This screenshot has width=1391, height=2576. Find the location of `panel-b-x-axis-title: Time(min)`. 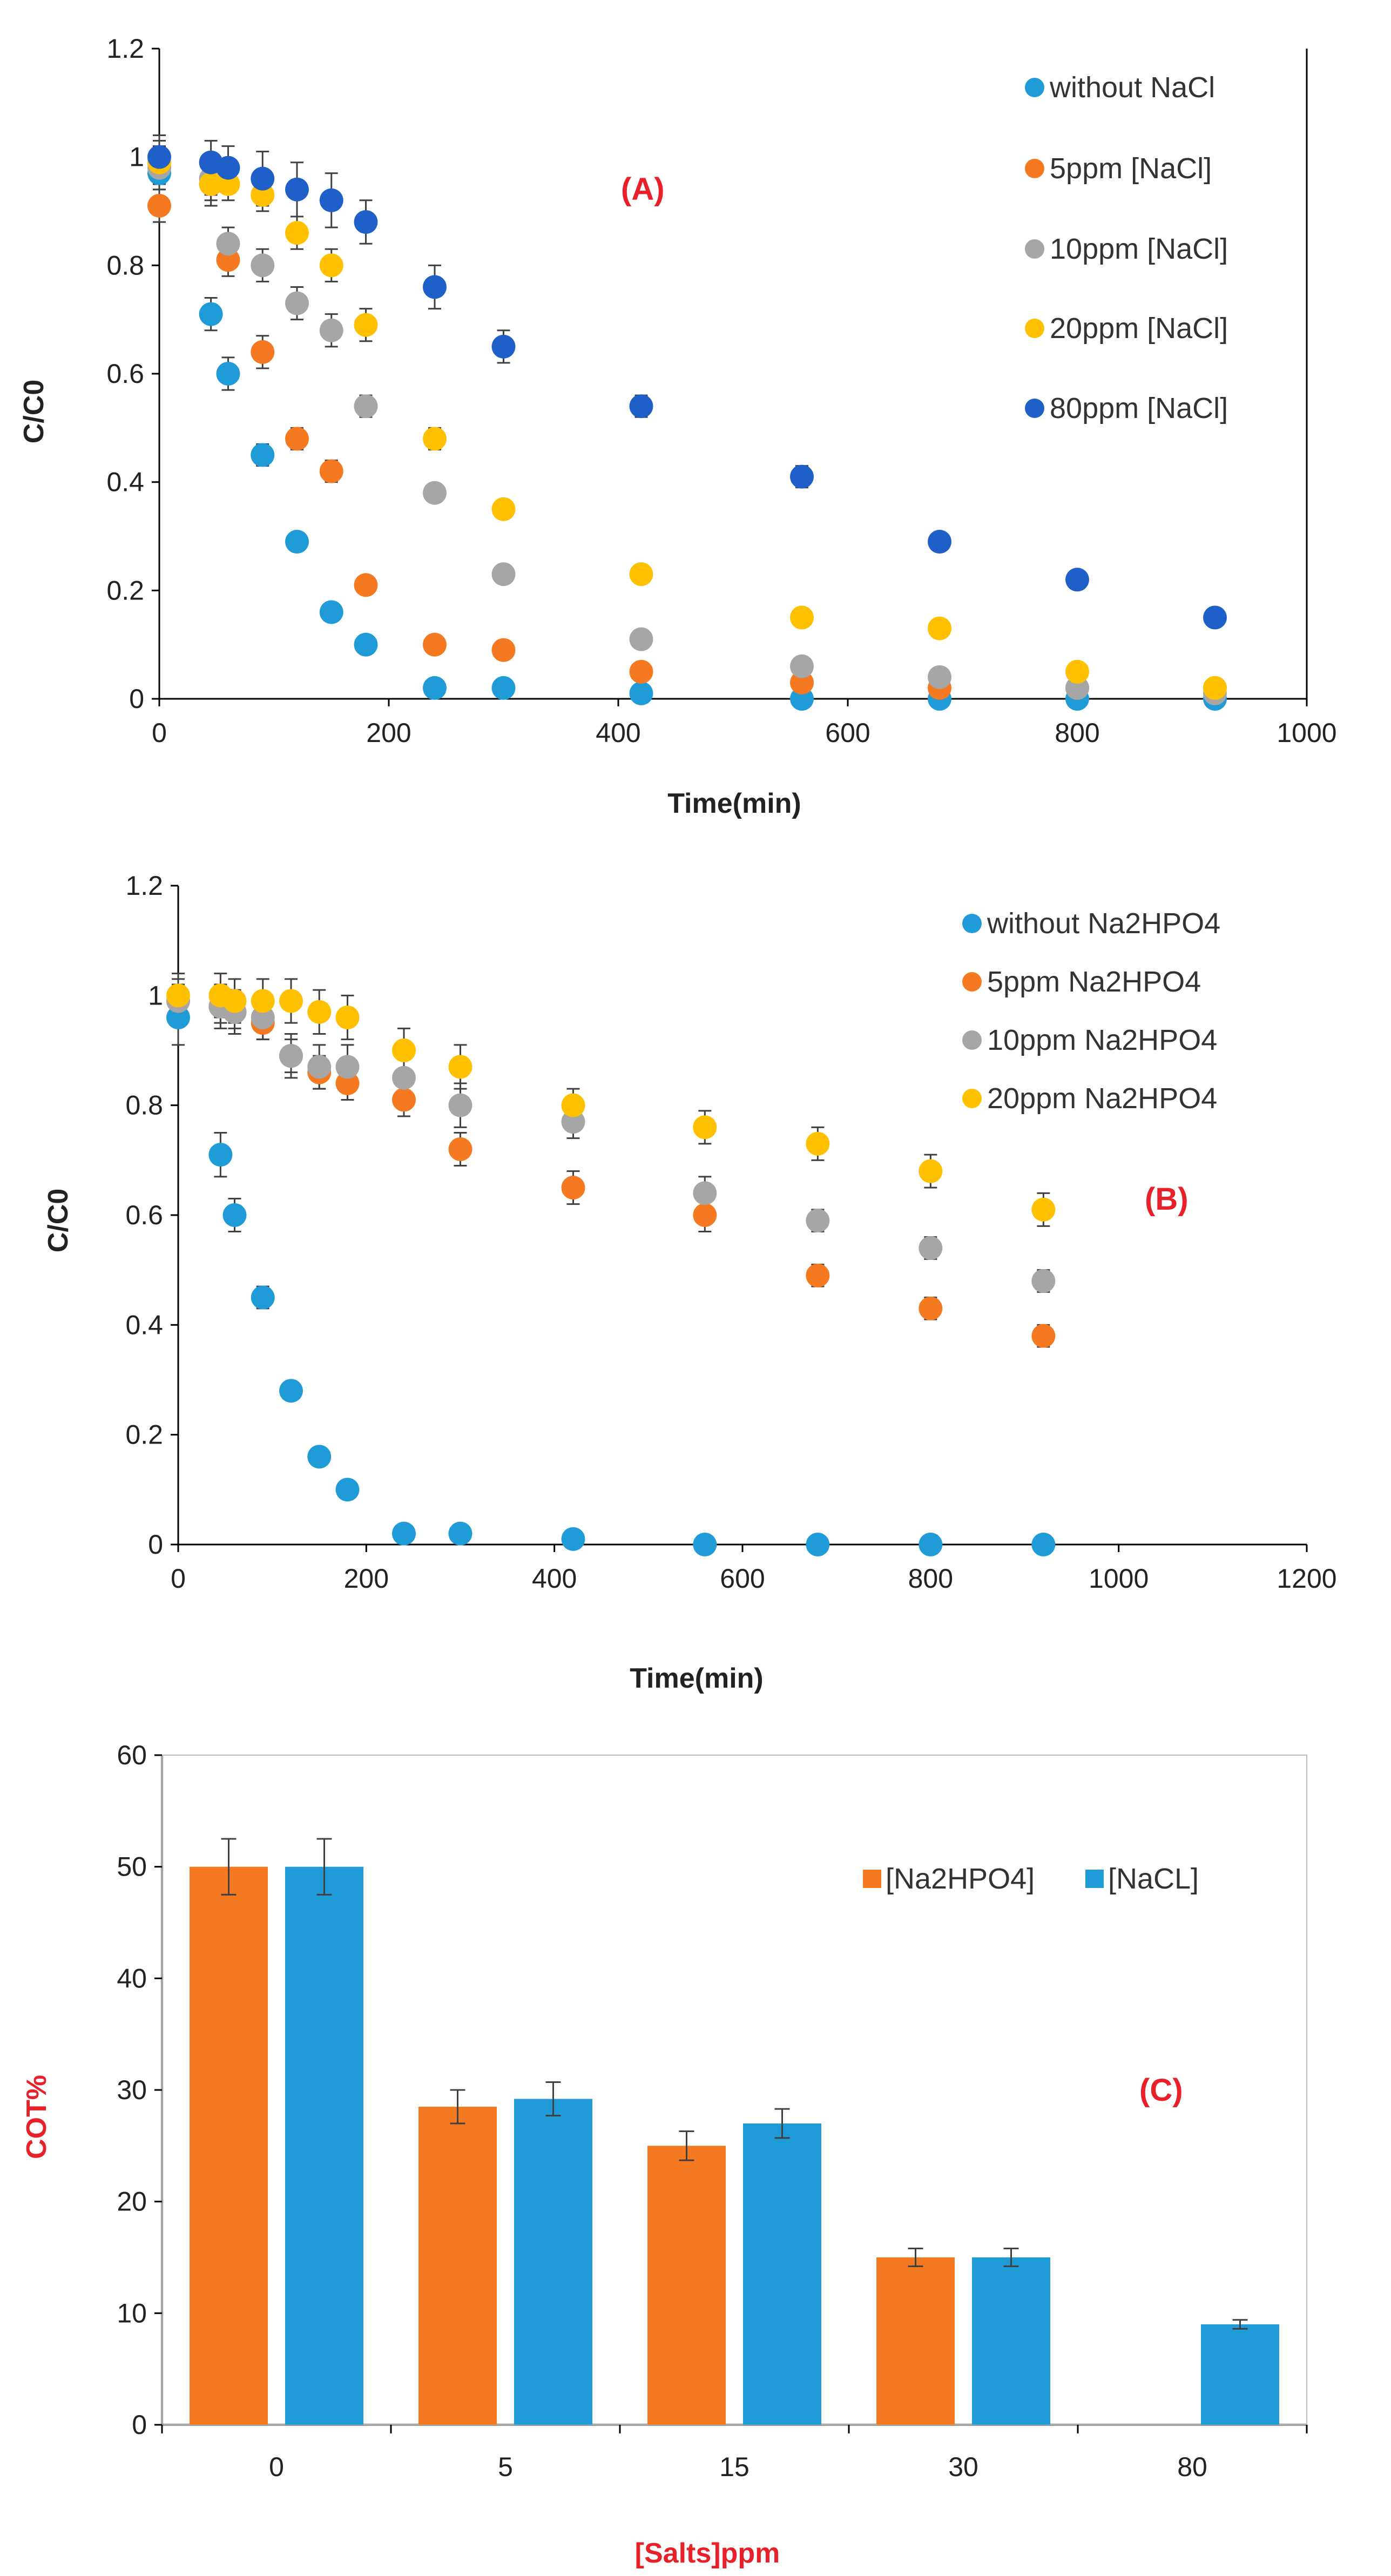

panel-b-x-axis-title: Time(min) is located at coordinates (697, 1678).